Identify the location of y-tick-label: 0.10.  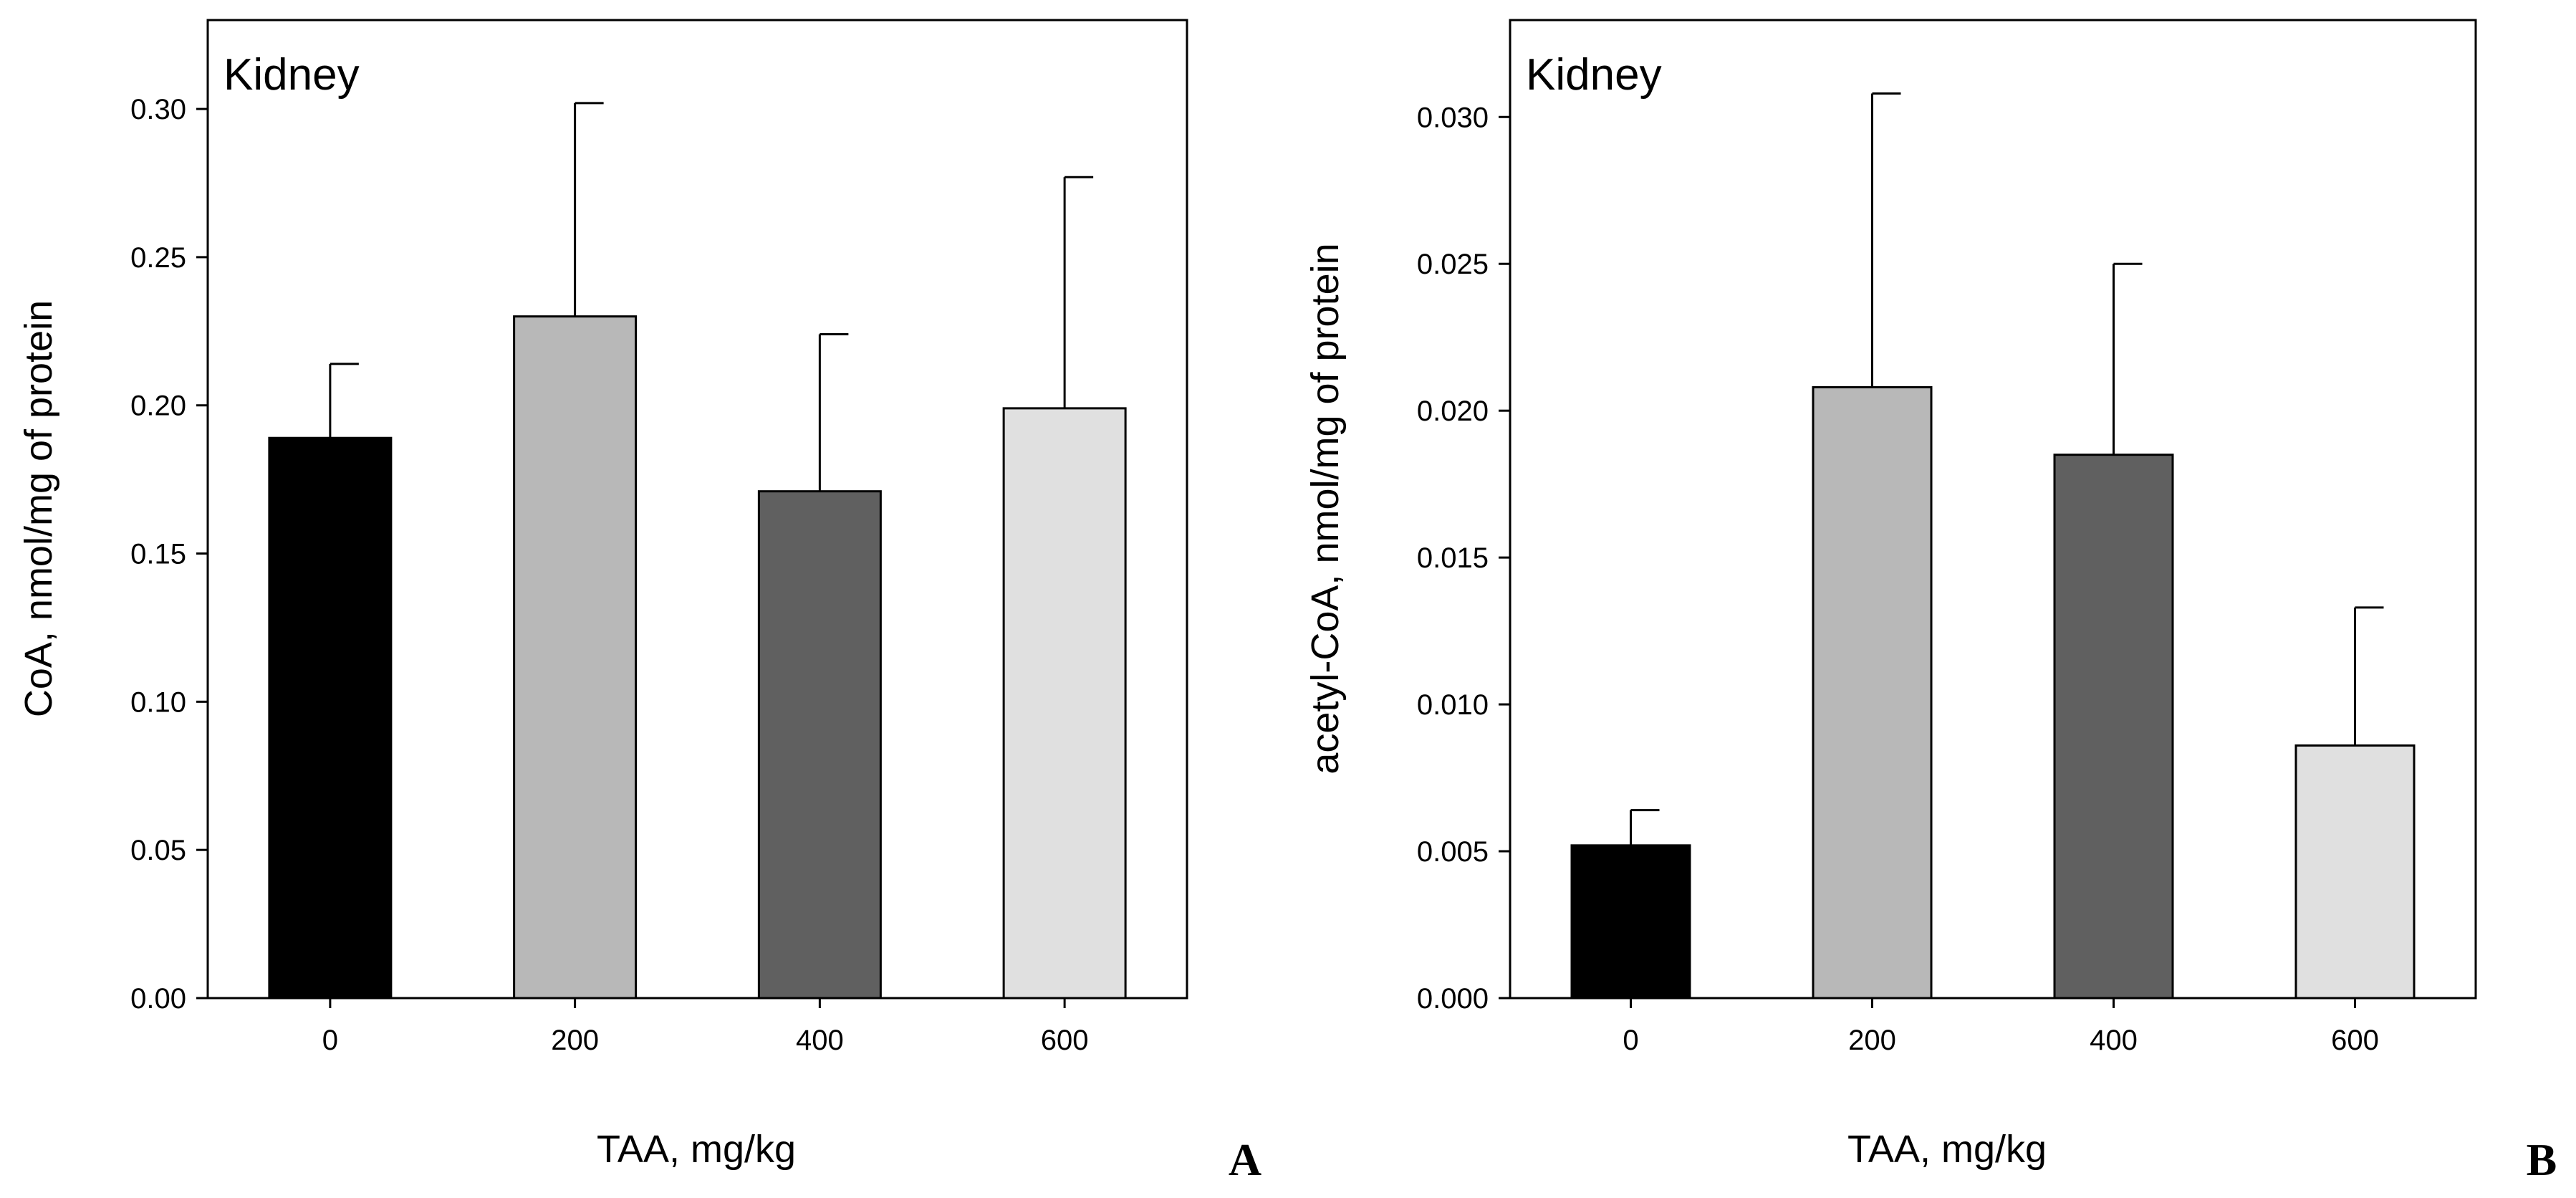
(158, 702).